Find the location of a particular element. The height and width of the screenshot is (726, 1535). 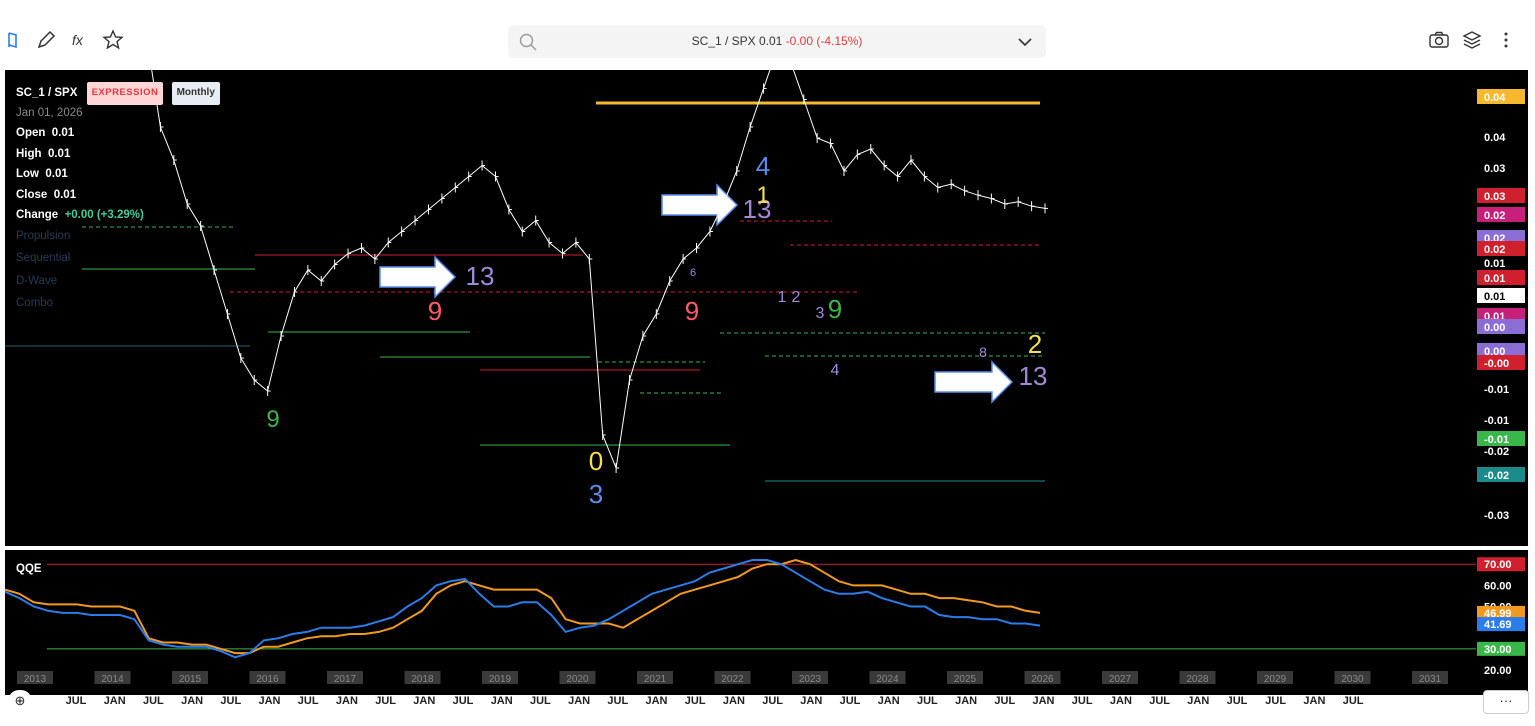

low-label: Low is located at coordinates (27, 174).